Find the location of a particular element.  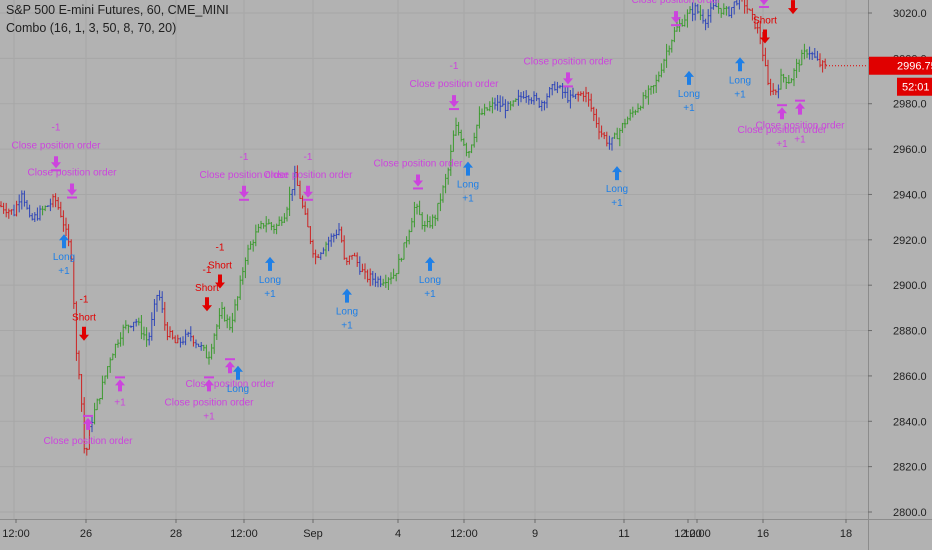

x-tick-label: 18 is located at coordinates (846, 534).